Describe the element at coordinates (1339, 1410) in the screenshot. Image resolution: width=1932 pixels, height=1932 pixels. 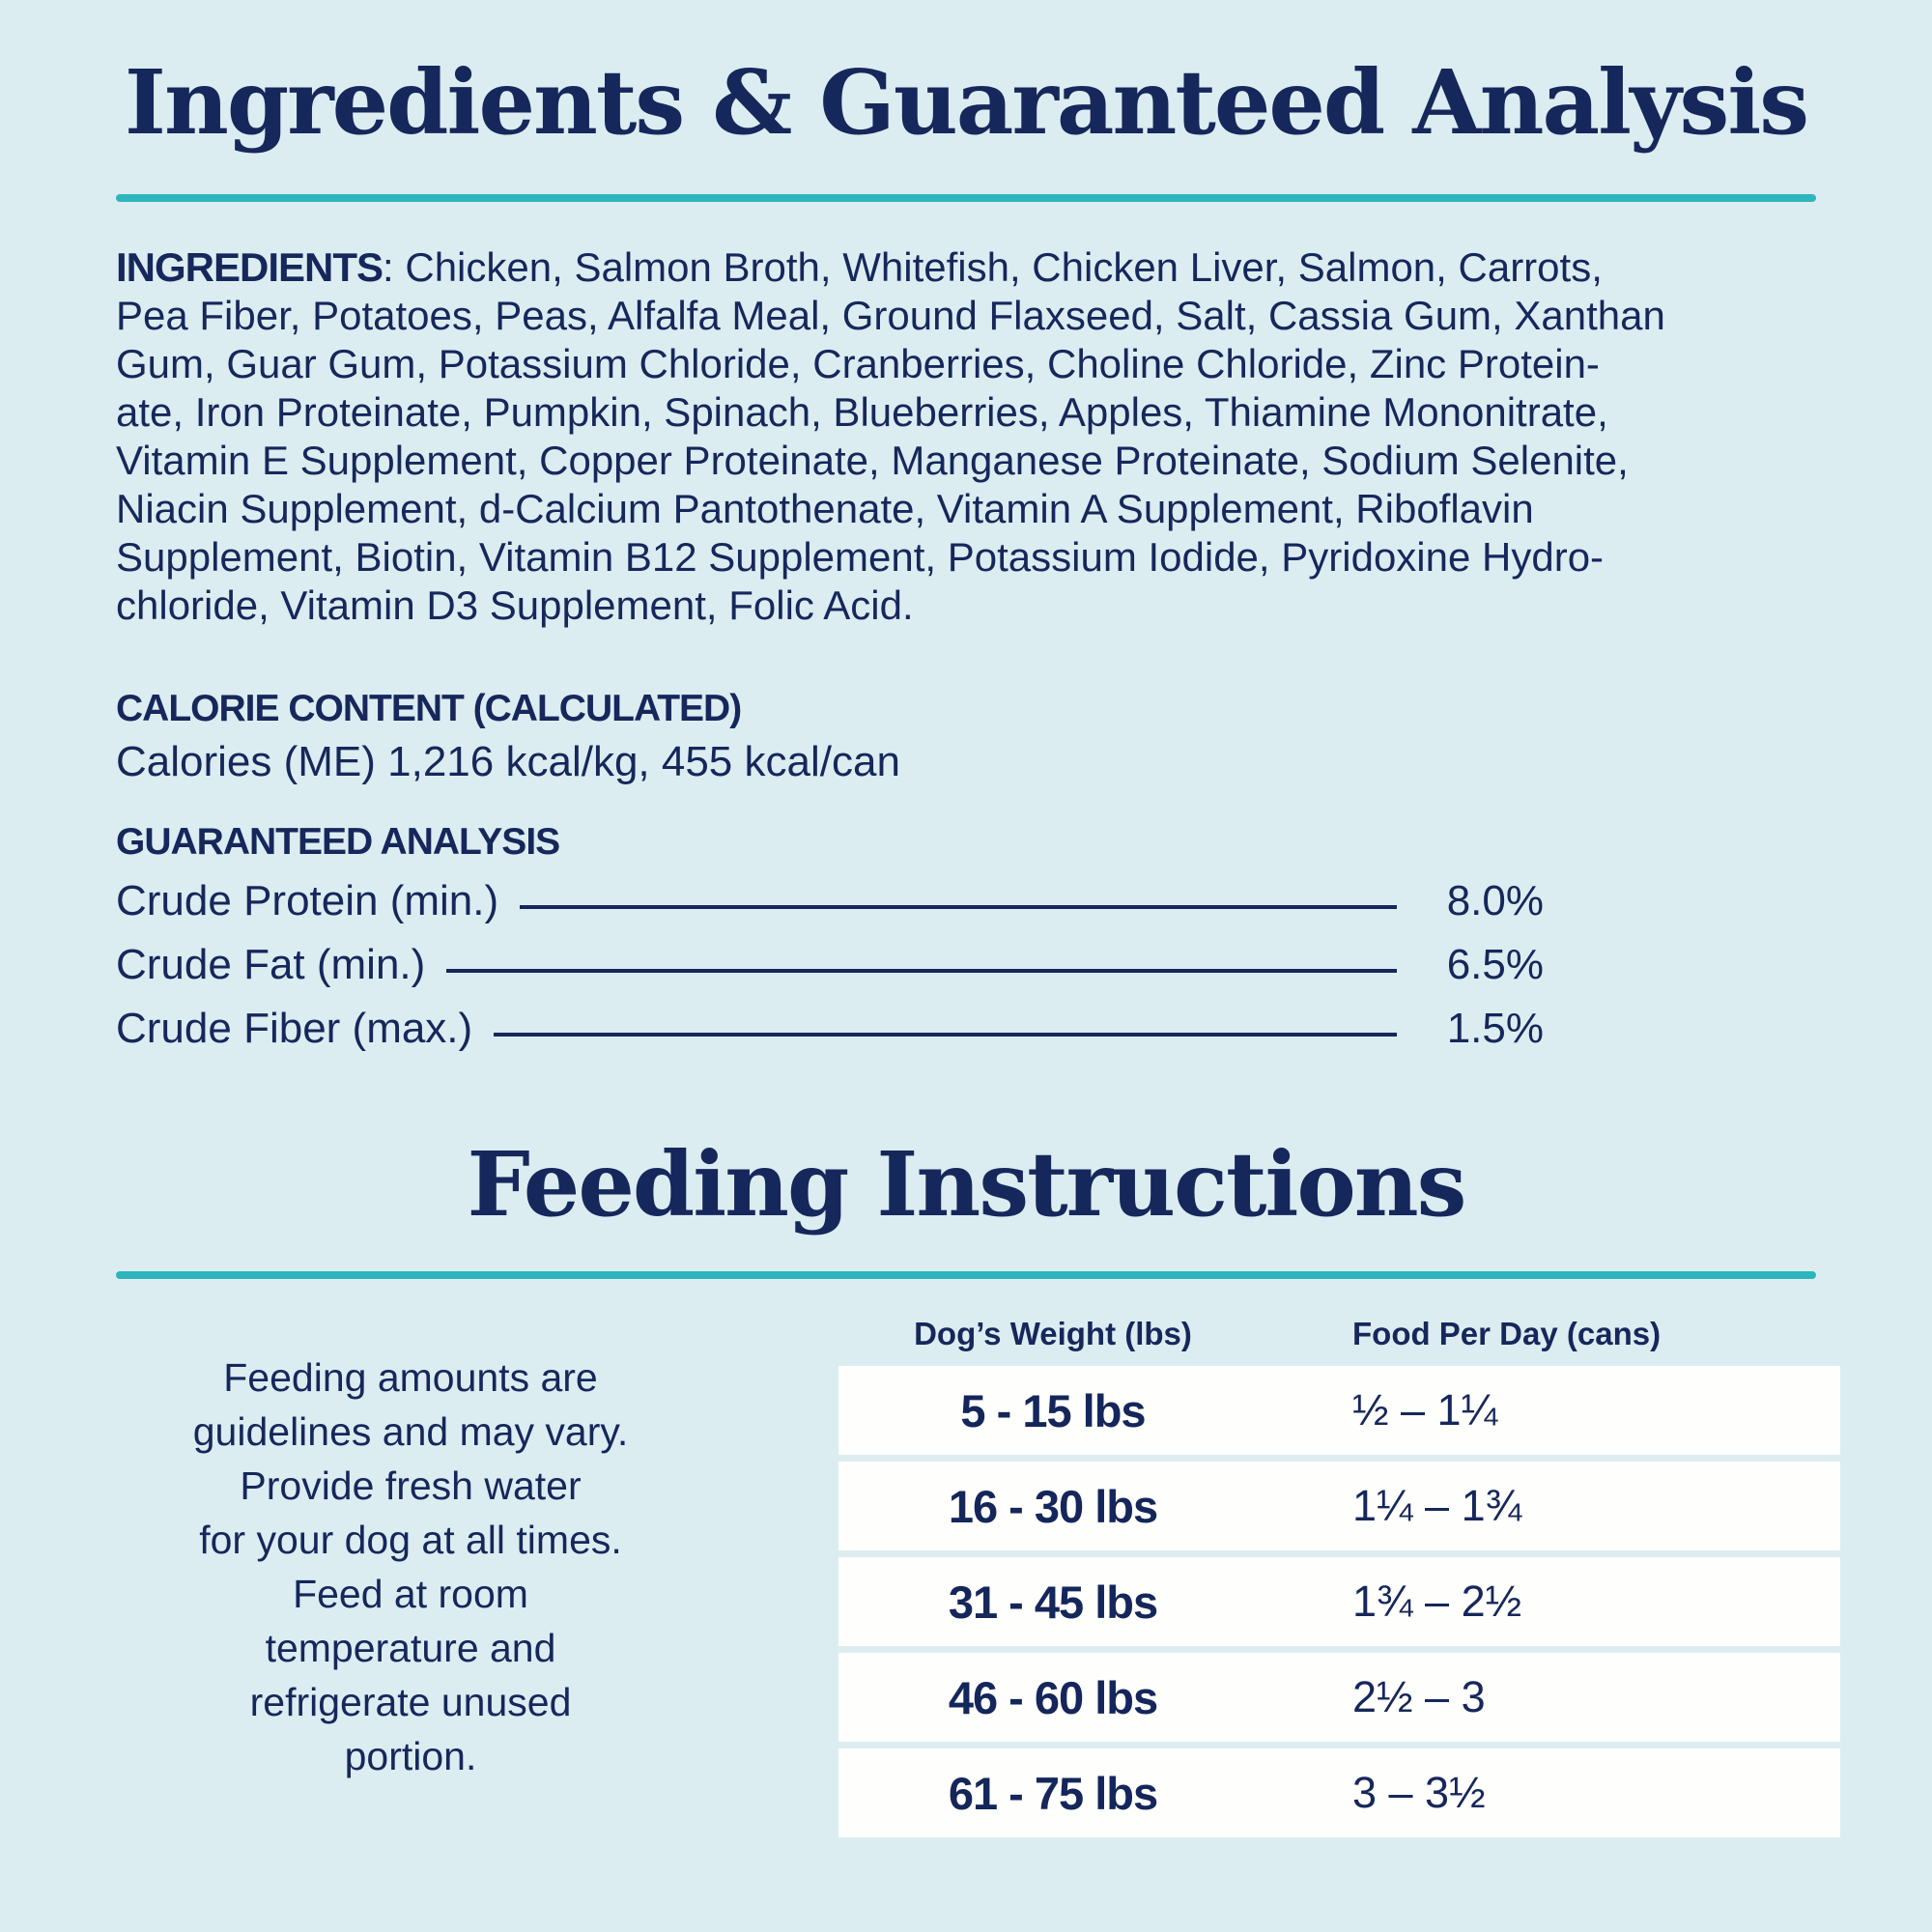
I see `table-row: 5 - 15 lbs ½ – 1¼` at that location.